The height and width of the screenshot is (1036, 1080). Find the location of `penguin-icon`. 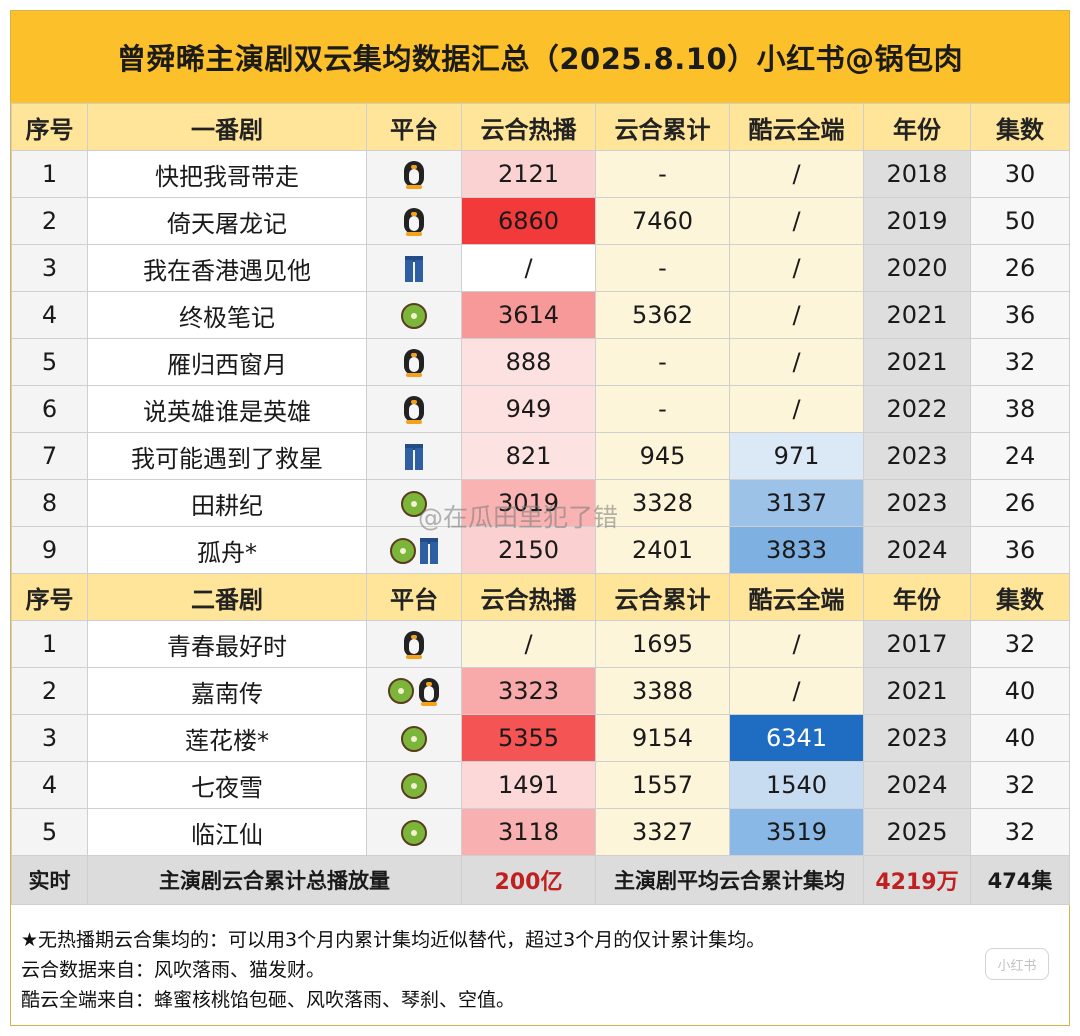

penguin-icon is located at coordinates (414, 409).